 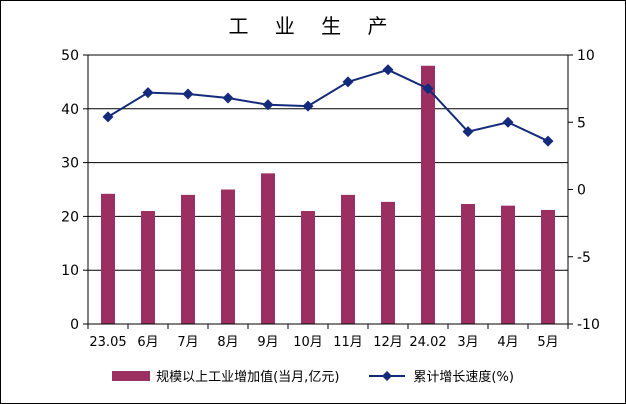 What do you see at coordinates (348, 342) in the screenshot?
I see `x-tick-label: 11月` at bounding box center [348, 342].